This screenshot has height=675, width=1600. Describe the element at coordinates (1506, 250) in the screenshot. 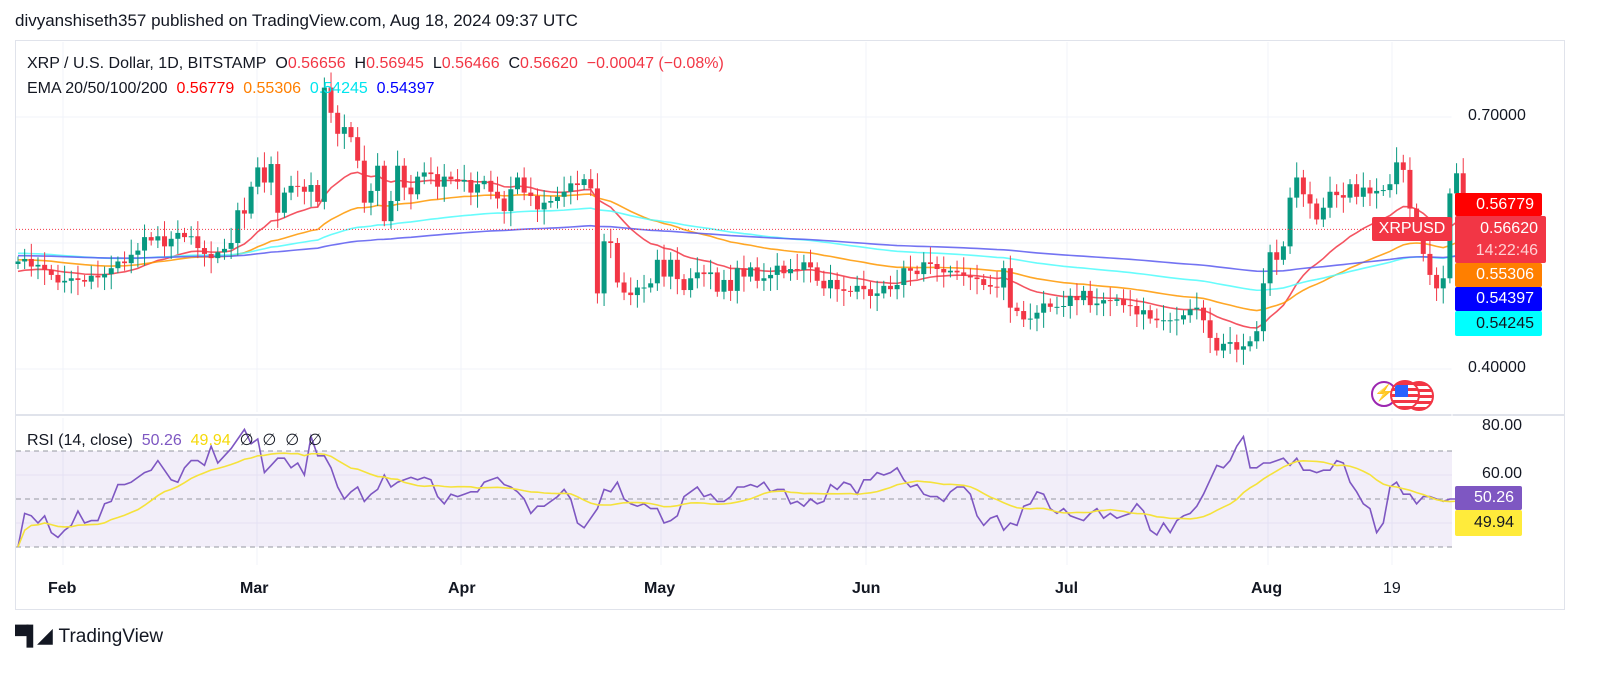

I see `bar-countdown: 14:22:46` at that location.